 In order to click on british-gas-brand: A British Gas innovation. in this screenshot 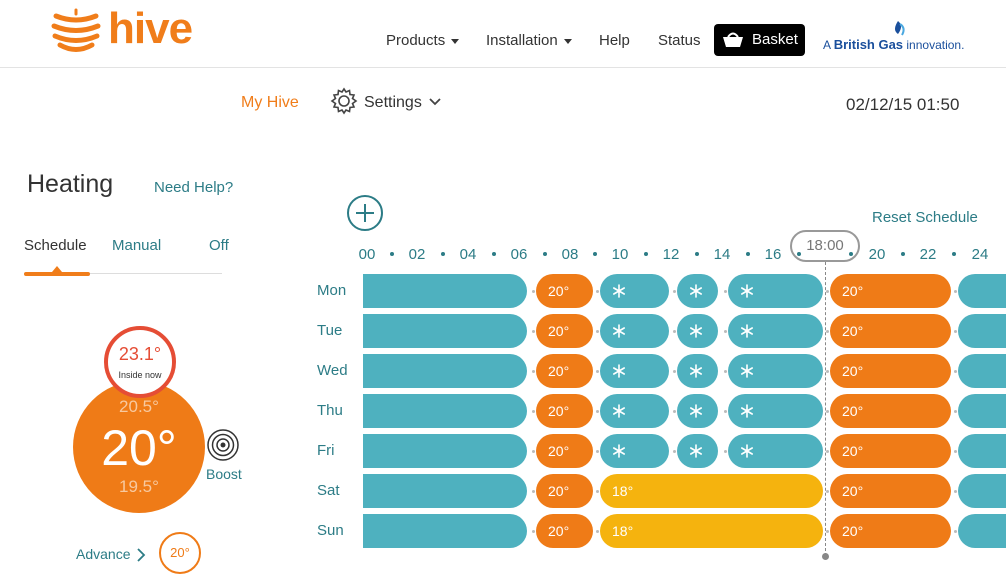, I will do `click(893, 44)`.